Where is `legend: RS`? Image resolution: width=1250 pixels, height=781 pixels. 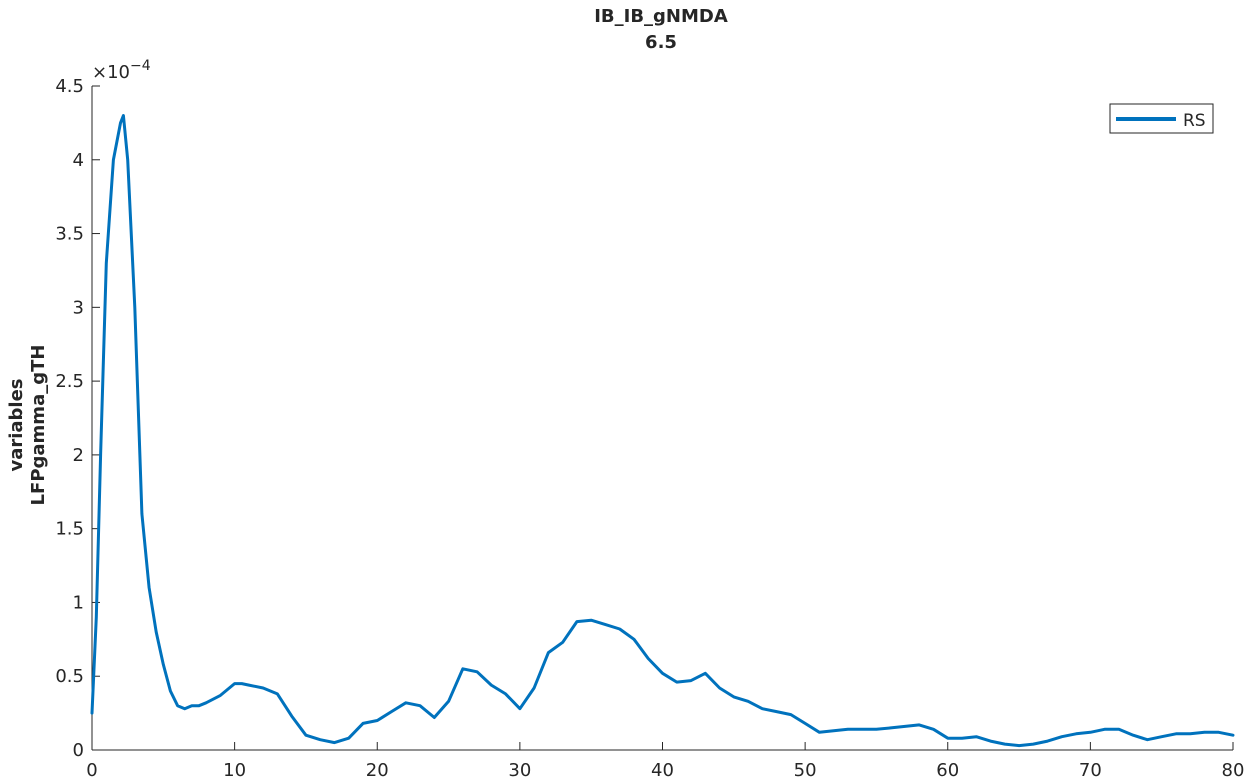 legend: RS is located at coordinates (1161, 118).